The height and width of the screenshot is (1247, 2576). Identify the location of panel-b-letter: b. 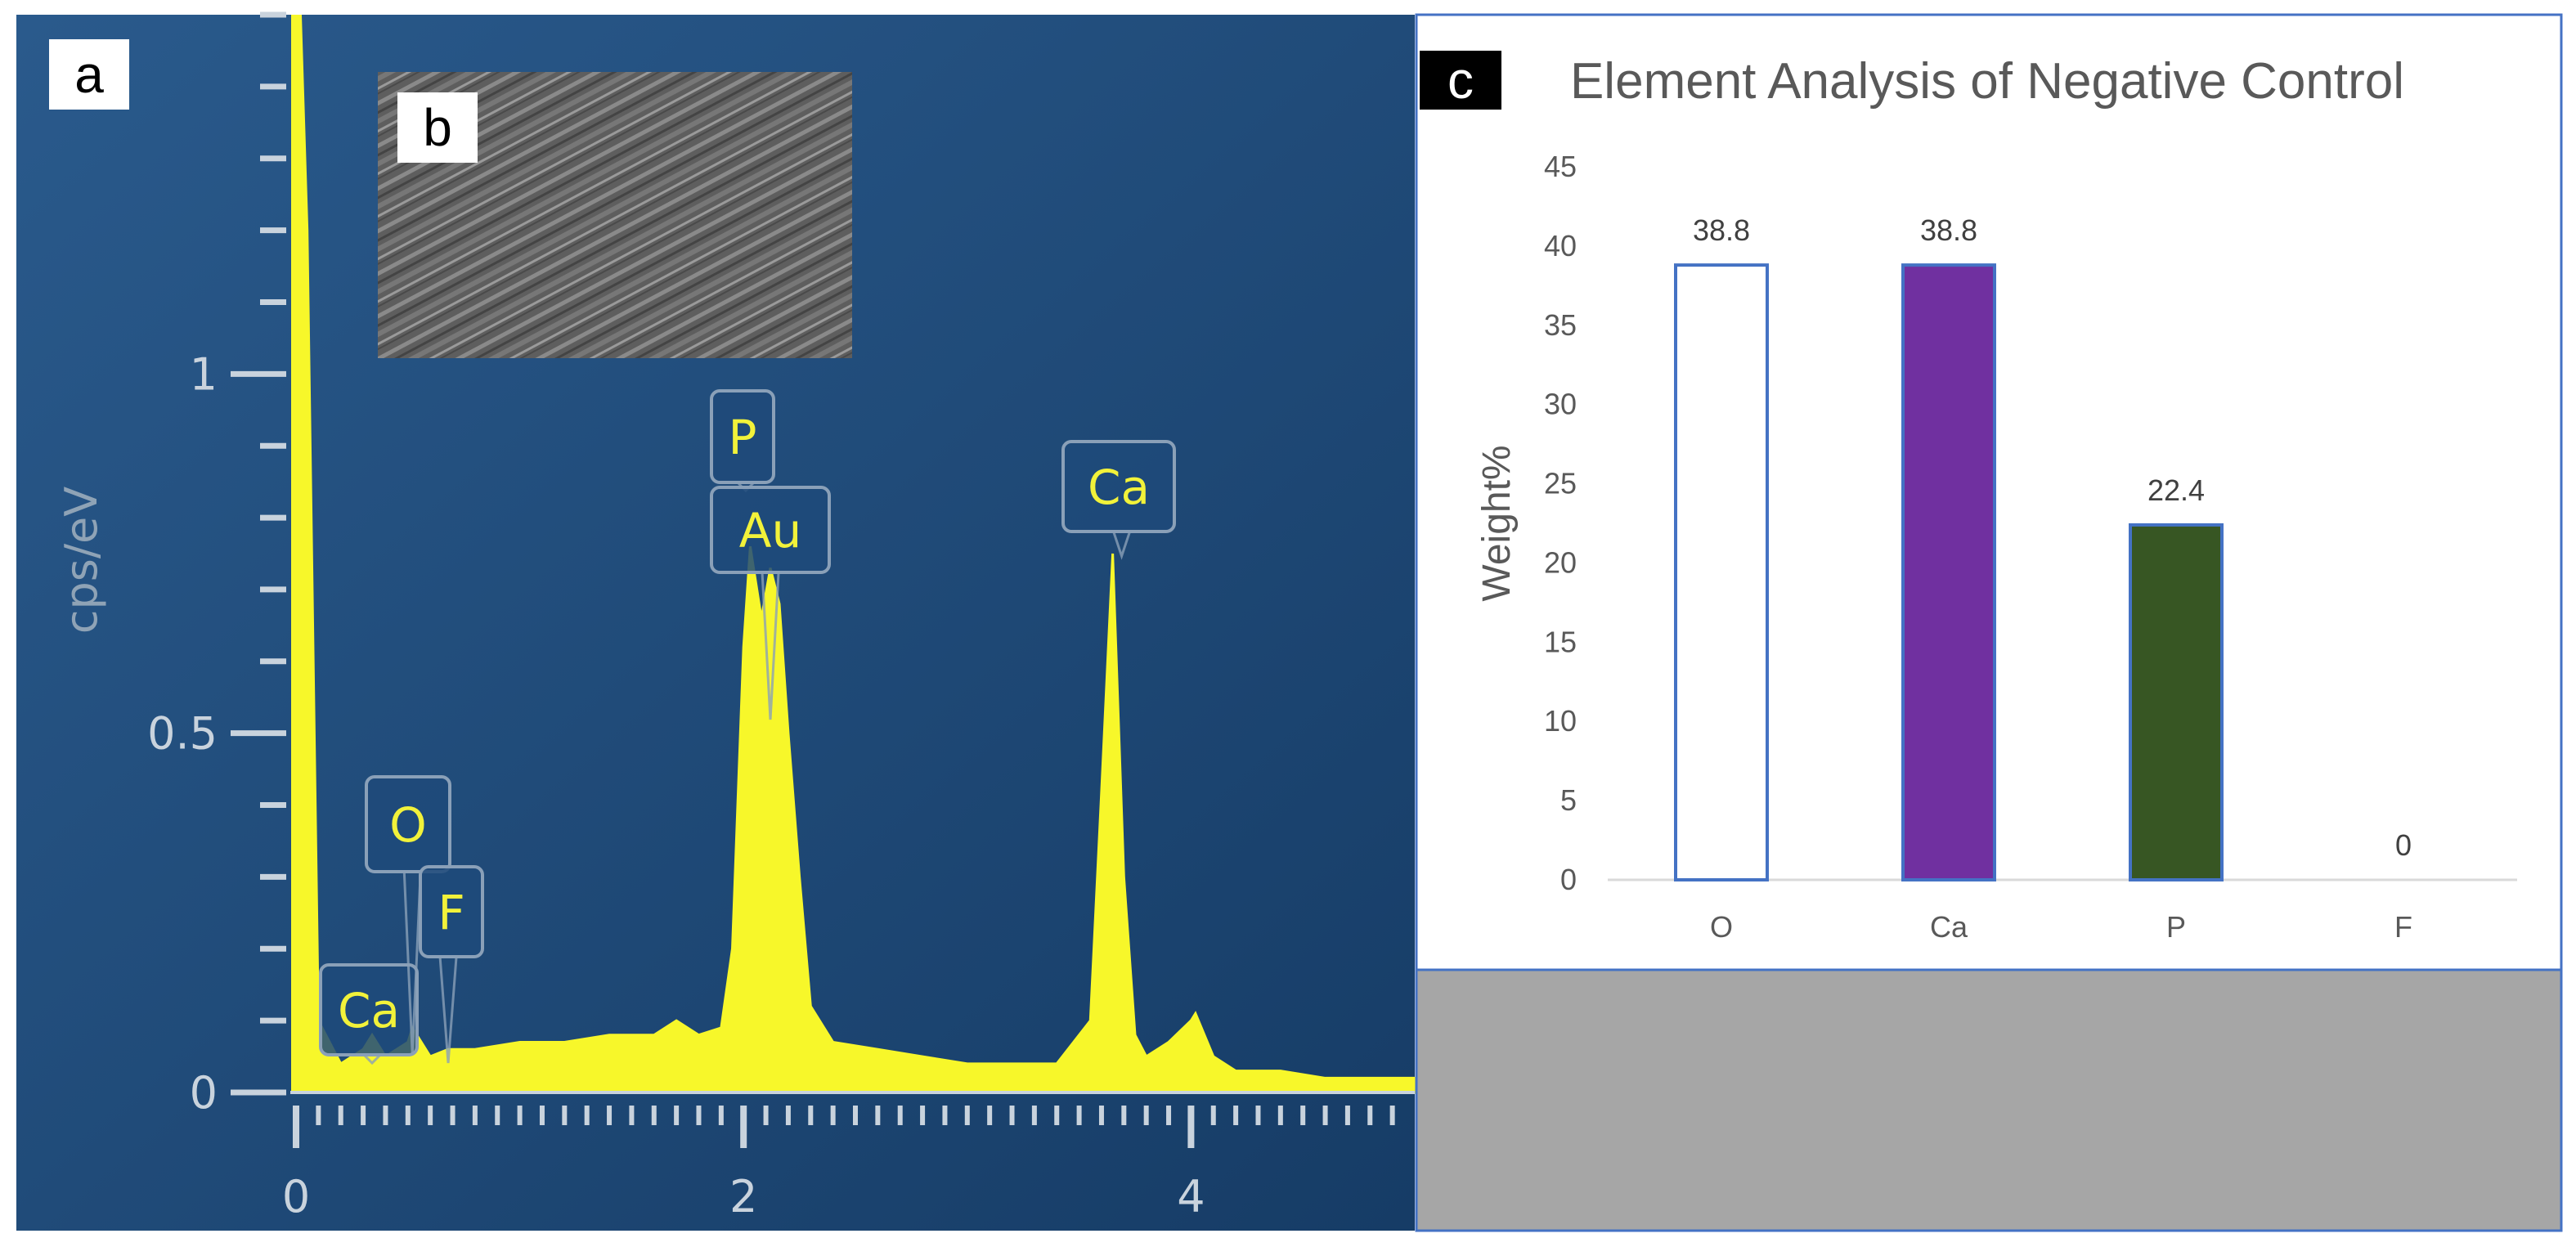
(437, 127).